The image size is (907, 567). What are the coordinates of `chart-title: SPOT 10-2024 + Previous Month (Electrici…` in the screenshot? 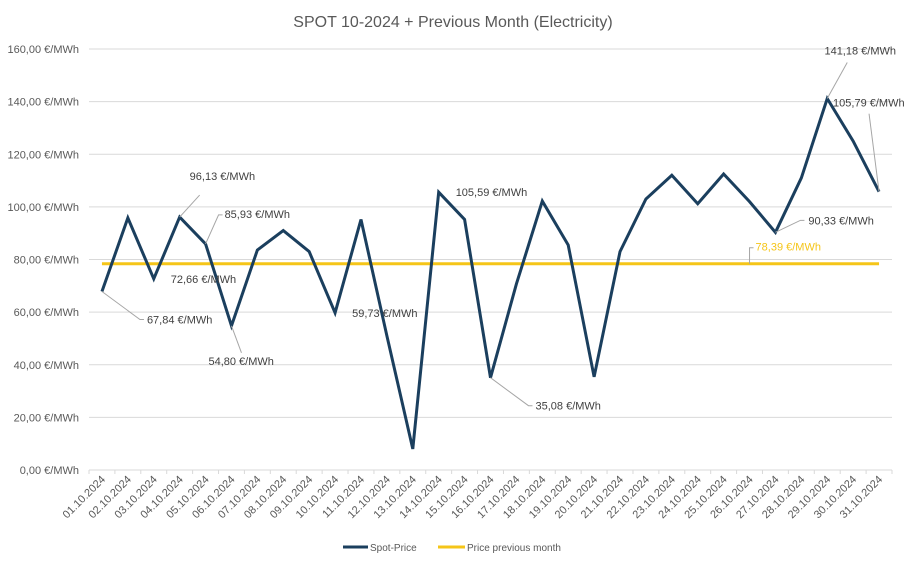 It's located at (452, 22).